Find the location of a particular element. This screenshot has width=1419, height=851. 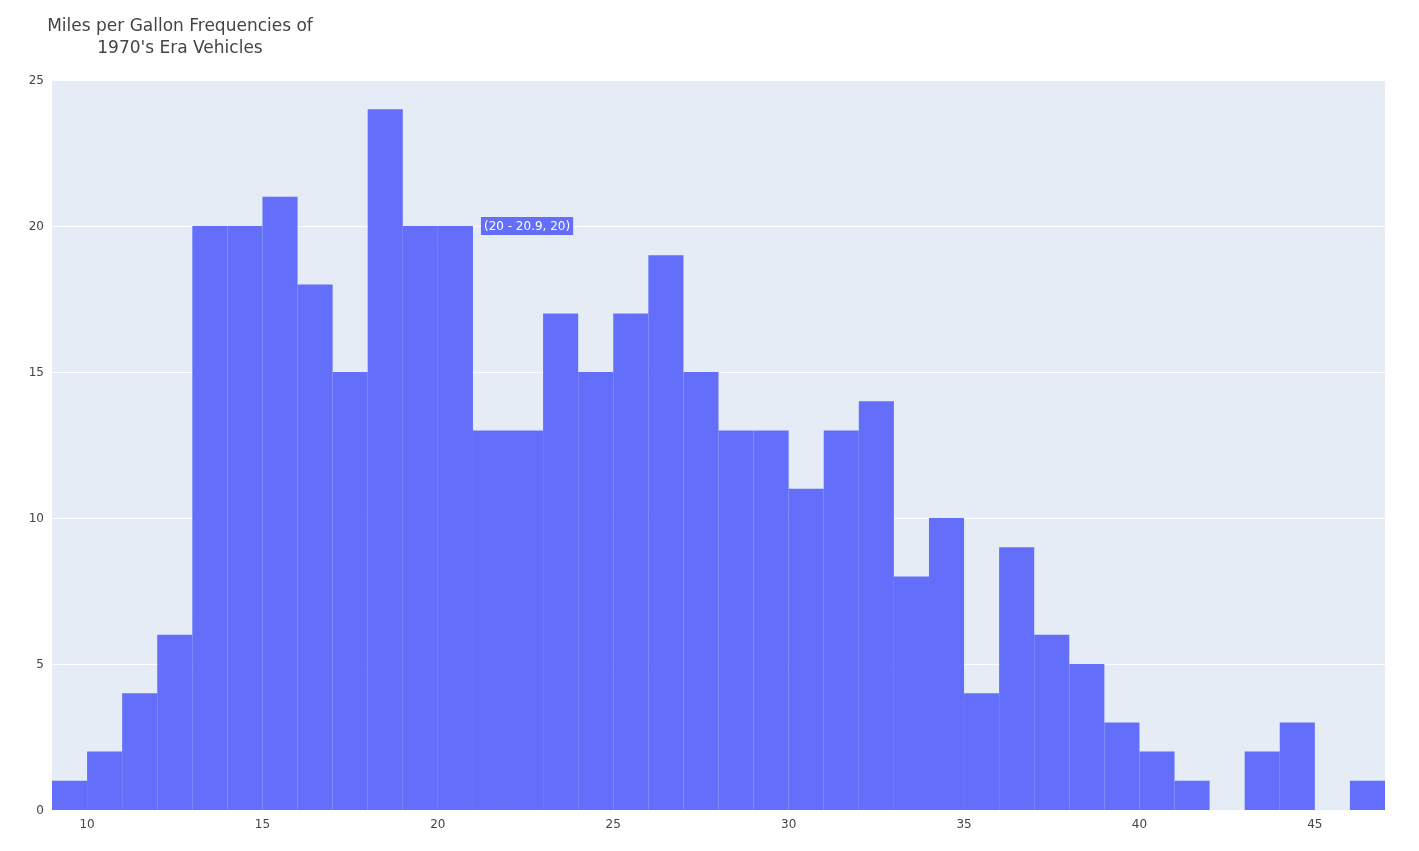

y-tick-label: 20 is located at coordinates (36, 226).